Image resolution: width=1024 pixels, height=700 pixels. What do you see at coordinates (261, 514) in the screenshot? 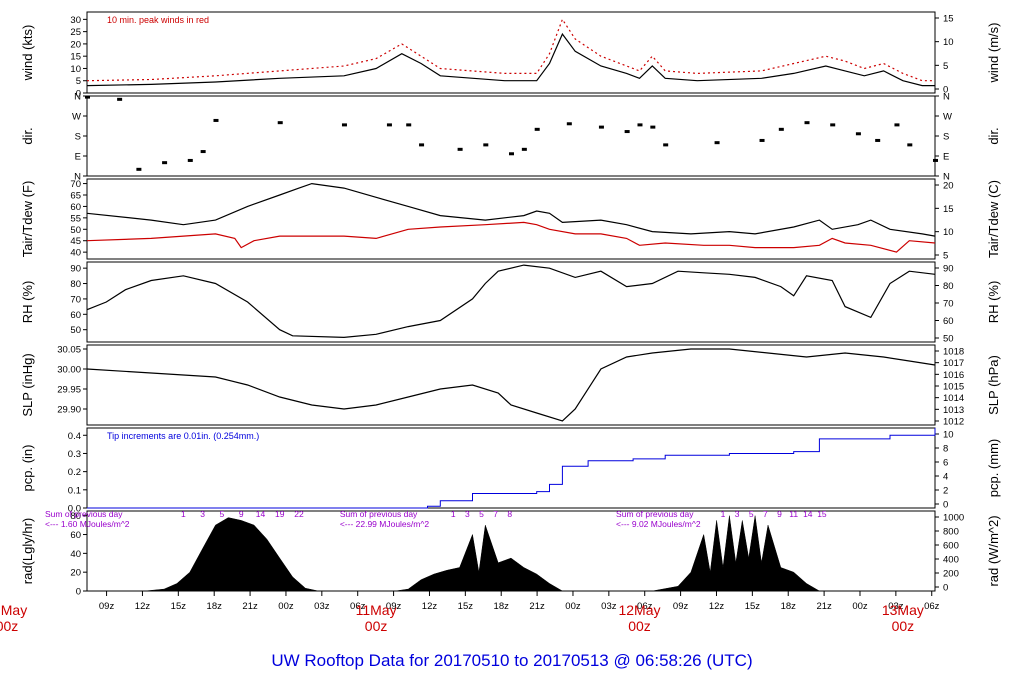
I see `hour-marker: 14` at bounding box center [261, 514].